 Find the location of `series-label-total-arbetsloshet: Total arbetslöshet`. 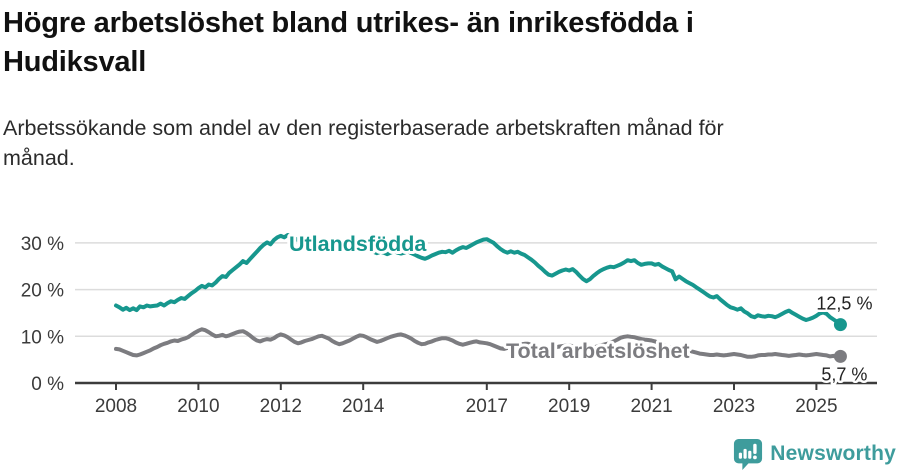

series-label-total-arbetsloshet: Total arbetslöshet is located at coordinates (598, 351).